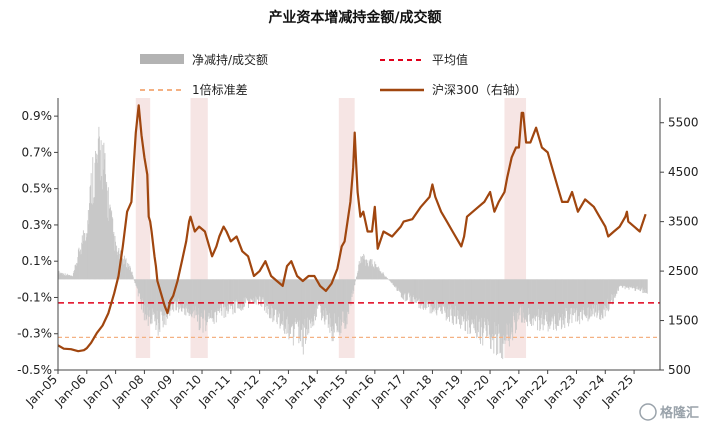 This screenshot has width=710, height=432. Describe the element at coordinates (42, 391) in the screenshot. I see `x-tick-label: Jan-05` at that location.